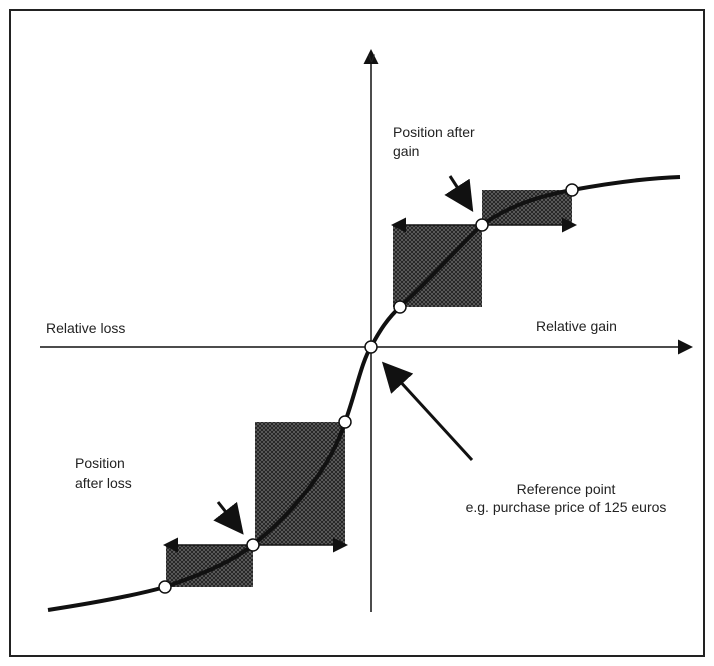 The height and width of the screenshot is (666, 714). Describe the element at coordinates (527, 207) in the screenshot. I see `gain-small-region` at that location.